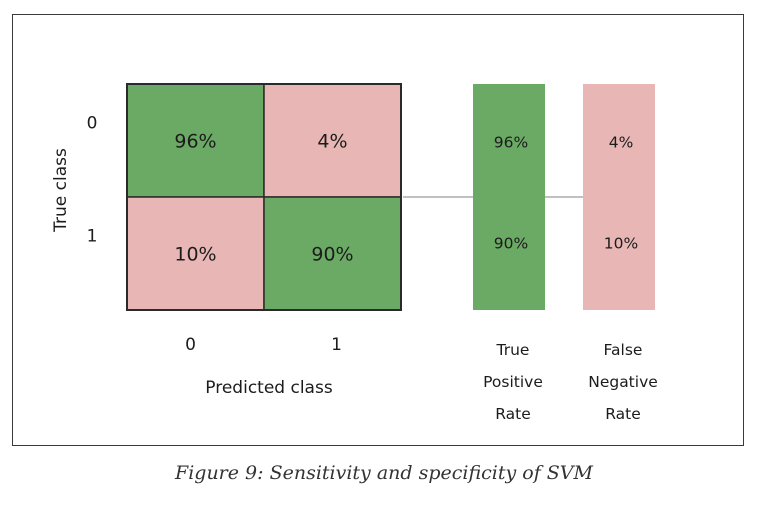 This screenshot has width=768, height=513. I want to click on x-axis-label: Predicted class, so click(269, 388).